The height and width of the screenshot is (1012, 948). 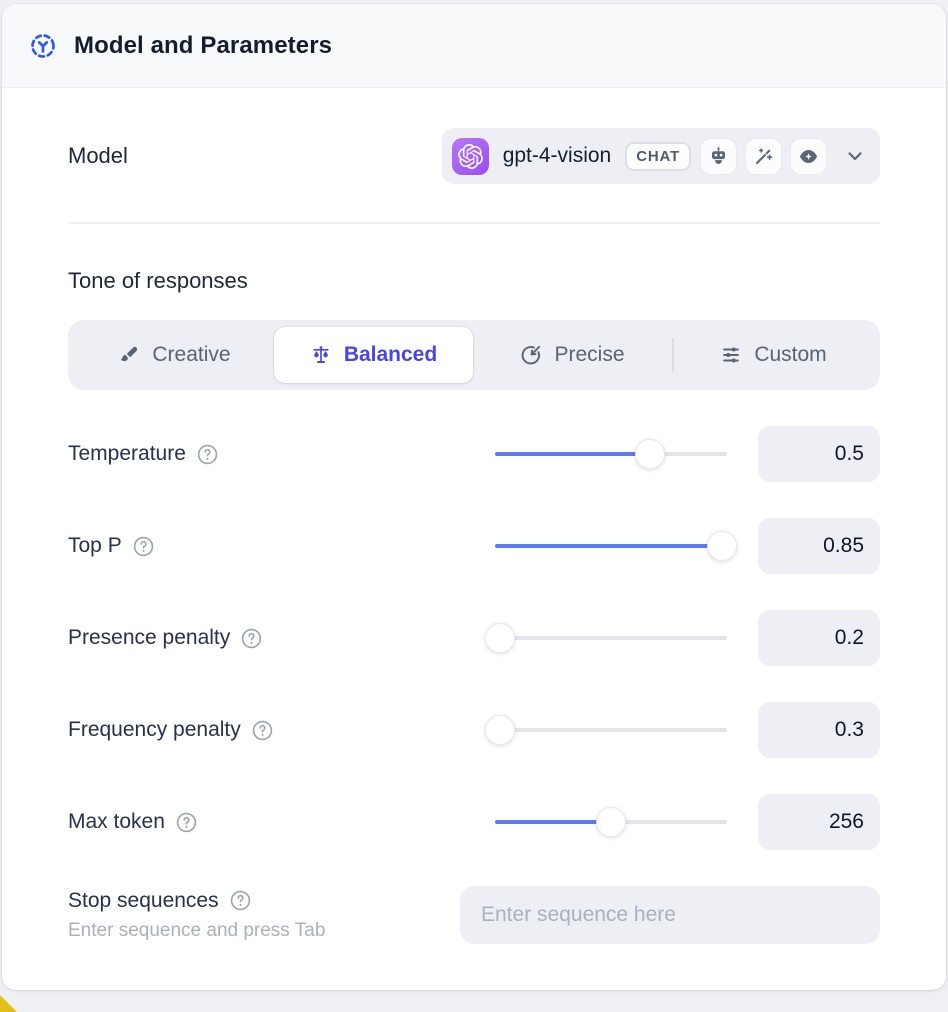 I want to click on tone-tabbar: Creative Balanced Pre, so click(x=474, y=355).